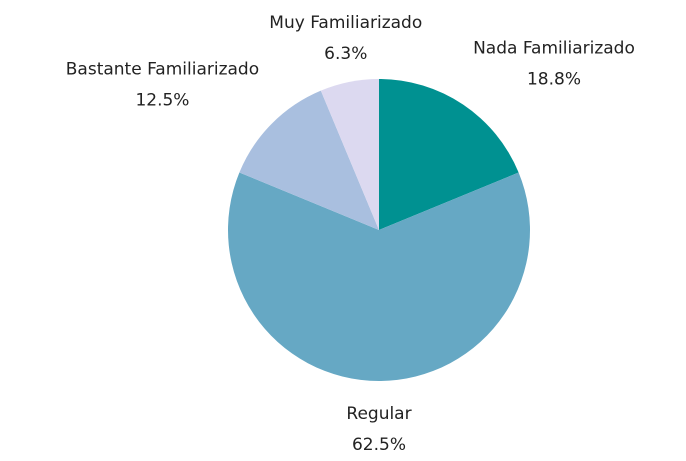  What do you see at coordinates (162, 70) in the screenshot?
I see `slice-label: Bastante Familiarizado` at bounding box center [162, 70].